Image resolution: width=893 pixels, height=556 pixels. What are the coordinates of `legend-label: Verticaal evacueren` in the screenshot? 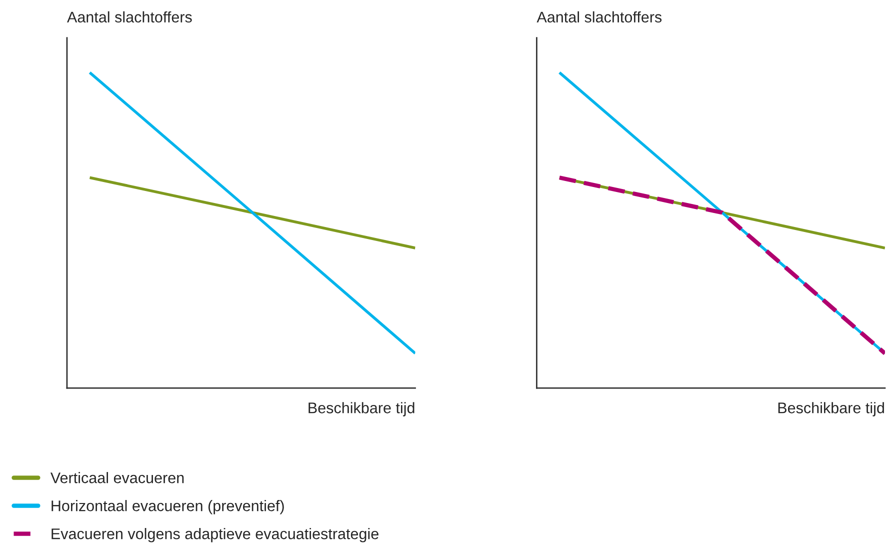 It's located at (117, 478).